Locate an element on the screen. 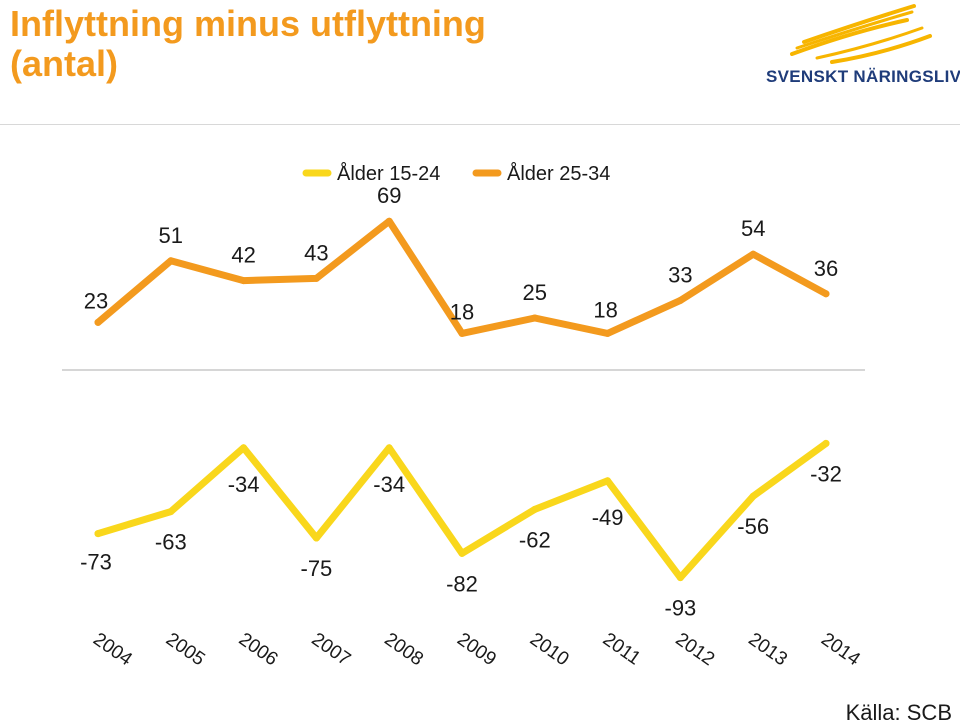 Image resolution: width=960 pixels, height=726 pixels. x-tick-label: 2005 is located at coordinates (185, 649).